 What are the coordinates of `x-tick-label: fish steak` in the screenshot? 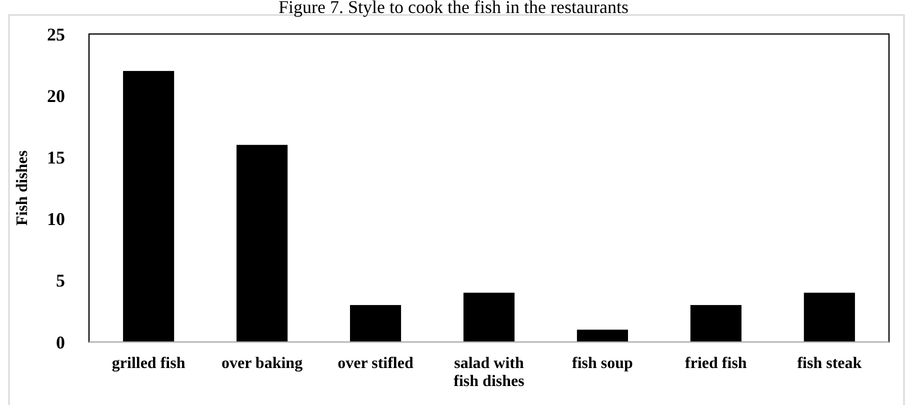 It's located at (829, 363).